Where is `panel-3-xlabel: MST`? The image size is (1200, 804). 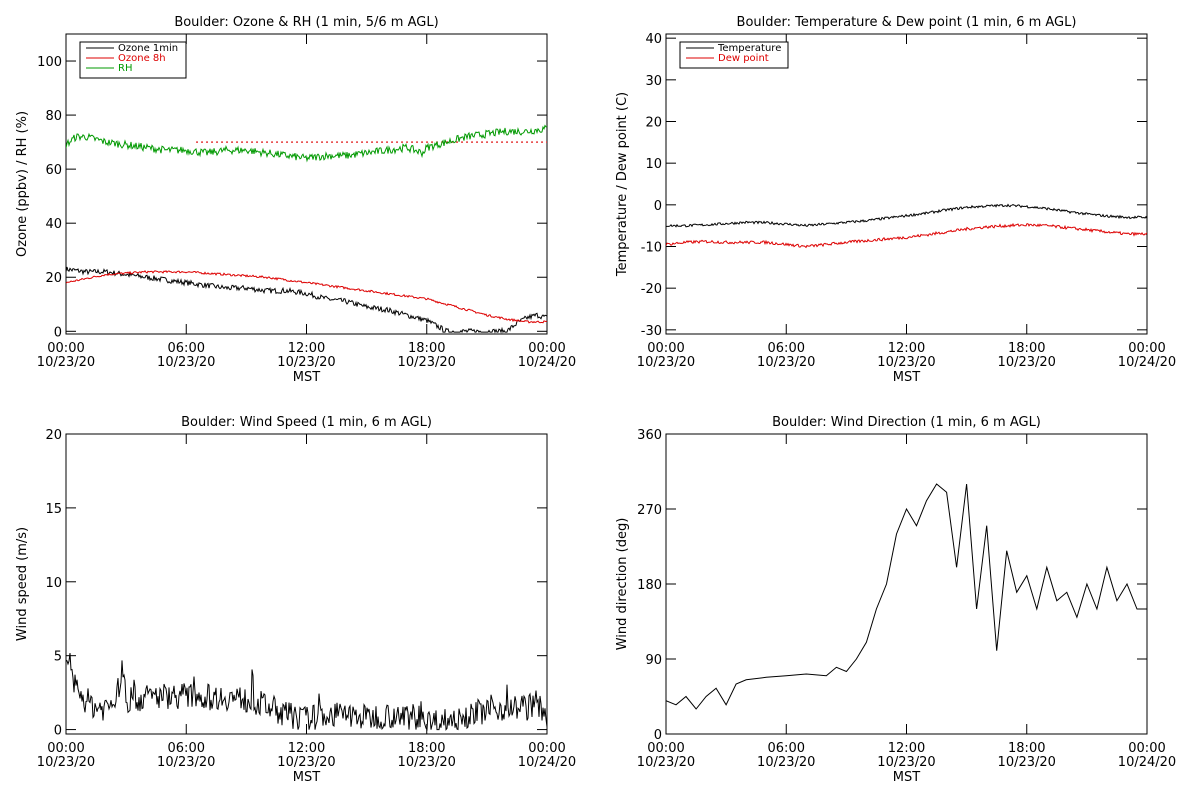 panel-3-xlabel: MST is located at coordinates (306, 777).